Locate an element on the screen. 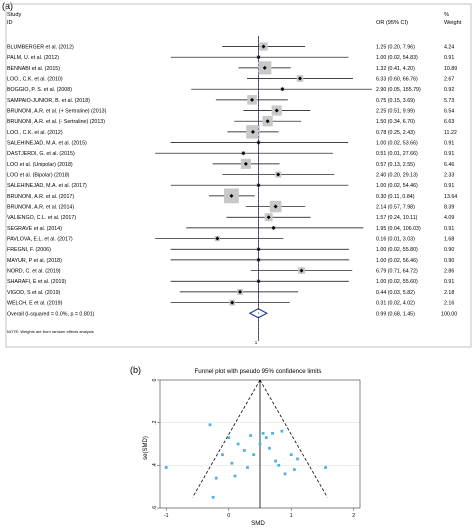 The image size is (474, 528). header-study: Study is located at coordinates (14, 15).